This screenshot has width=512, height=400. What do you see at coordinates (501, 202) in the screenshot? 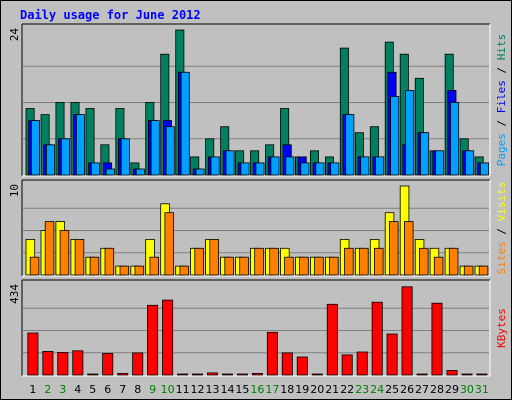
I see `right-label-segment: Visits` at bounding box center [501, 202].